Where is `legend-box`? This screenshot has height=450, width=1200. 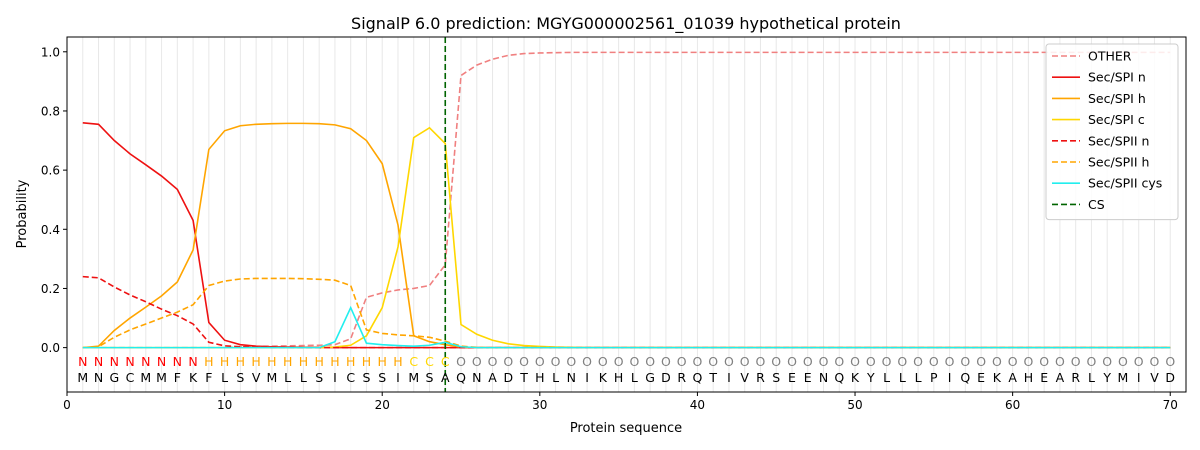
legend-box is located at coordinates (1112, 132).